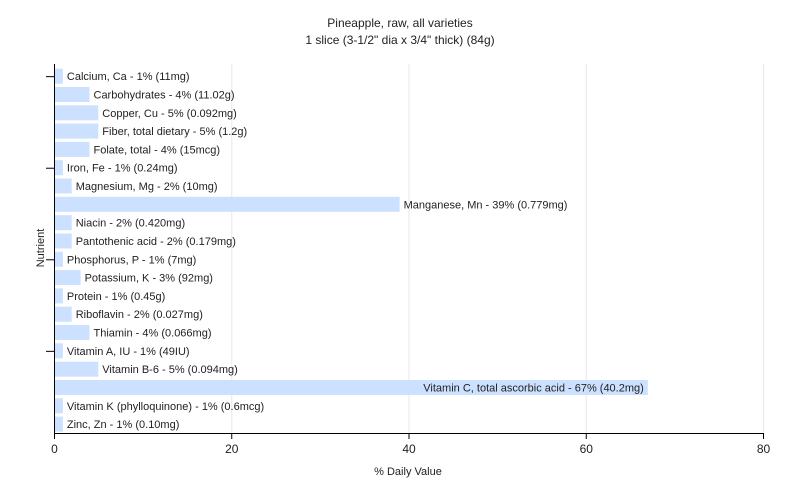 Image resolution: width=800 pixels, height=500 pixels. I want to click on bar-label: Riboflavin - 2% (0.027mg), so click(139, 315).